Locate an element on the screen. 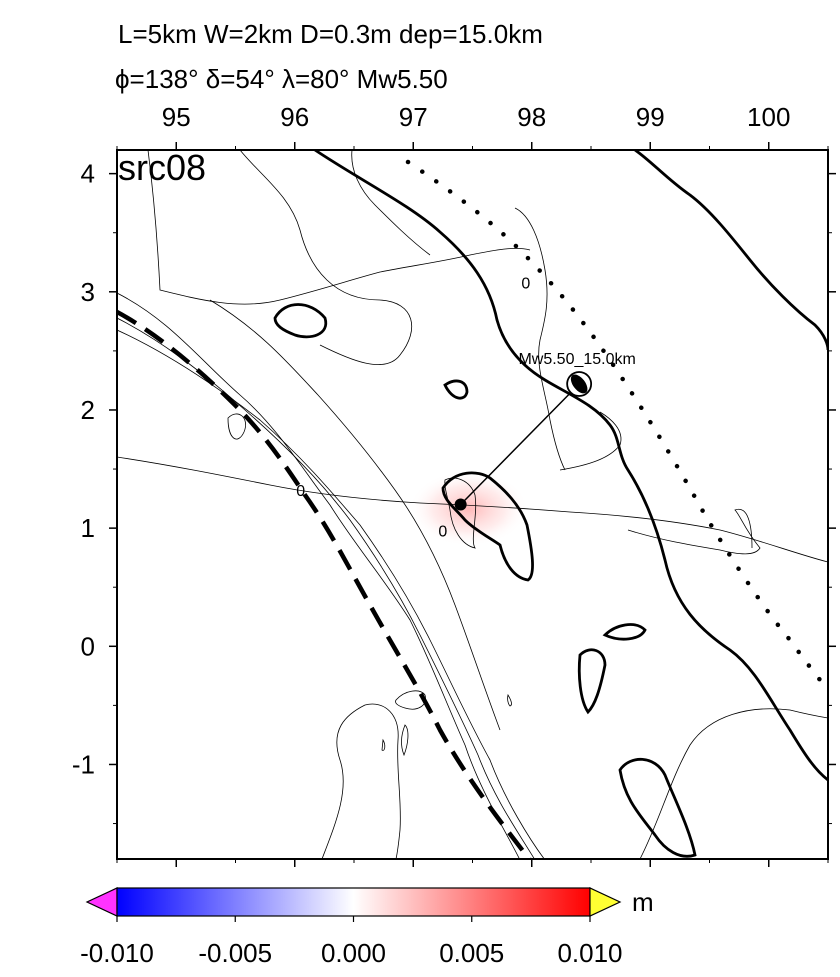 Image resolution: width=840 pixels, height=977 pixels. colorbar-unit: m is located at coordinates (643, 902).